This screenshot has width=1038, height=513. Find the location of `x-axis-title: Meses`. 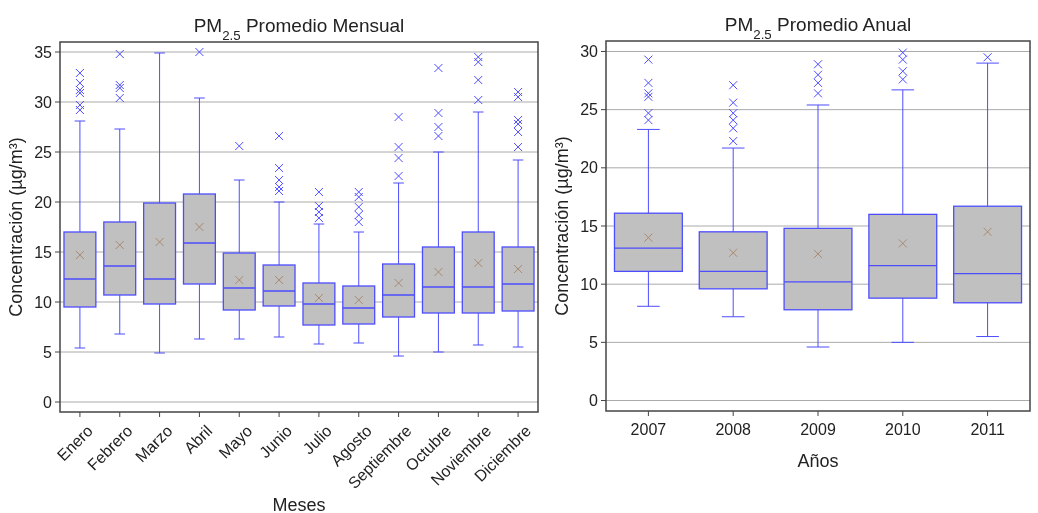

x-axis-title: Meses is located at coordinates (299, 504).